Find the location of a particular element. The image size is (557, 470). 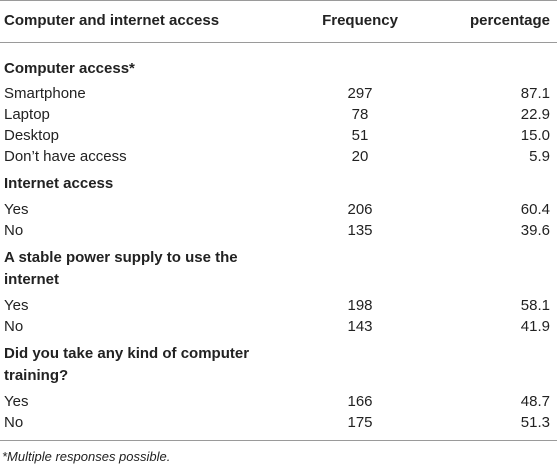

section-title-line: training? is located at coordinates (36, 375).